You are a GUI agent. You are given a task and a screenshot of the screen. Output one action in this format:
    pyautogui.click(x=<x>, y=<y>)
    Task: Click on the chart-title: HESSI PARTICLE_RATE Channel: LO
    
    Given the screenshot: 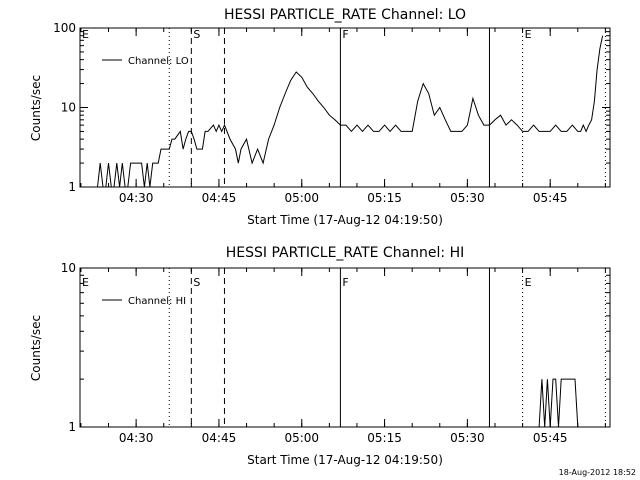 What is the action you would take?
    pyautogui.click(x=345, y=15)
    